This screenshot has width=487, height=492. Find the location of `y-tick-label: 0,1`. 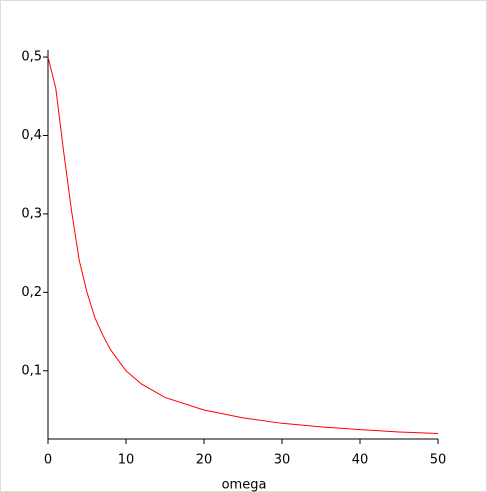

y-tick-label: 0,1 is located at coordinates (31, 370).